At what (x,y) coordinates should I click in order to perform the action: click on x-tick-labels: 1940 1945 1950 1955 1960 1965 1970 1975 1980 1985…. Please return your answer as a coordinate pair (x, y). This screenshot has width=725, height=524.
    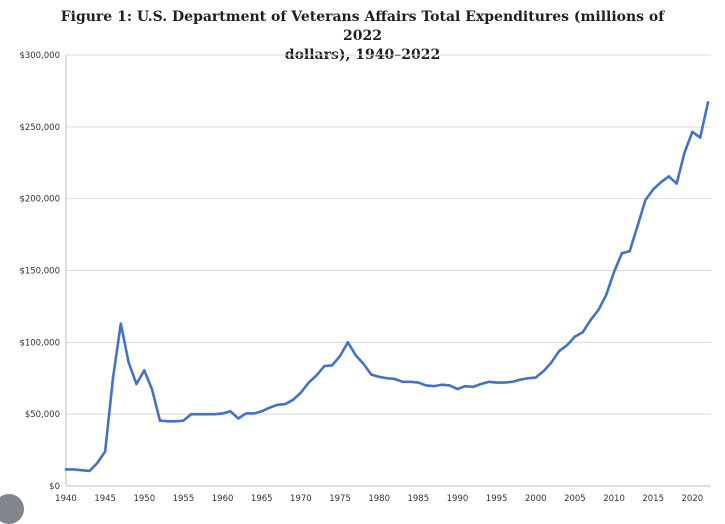
    Looking at the image, I should click on (379, 499).